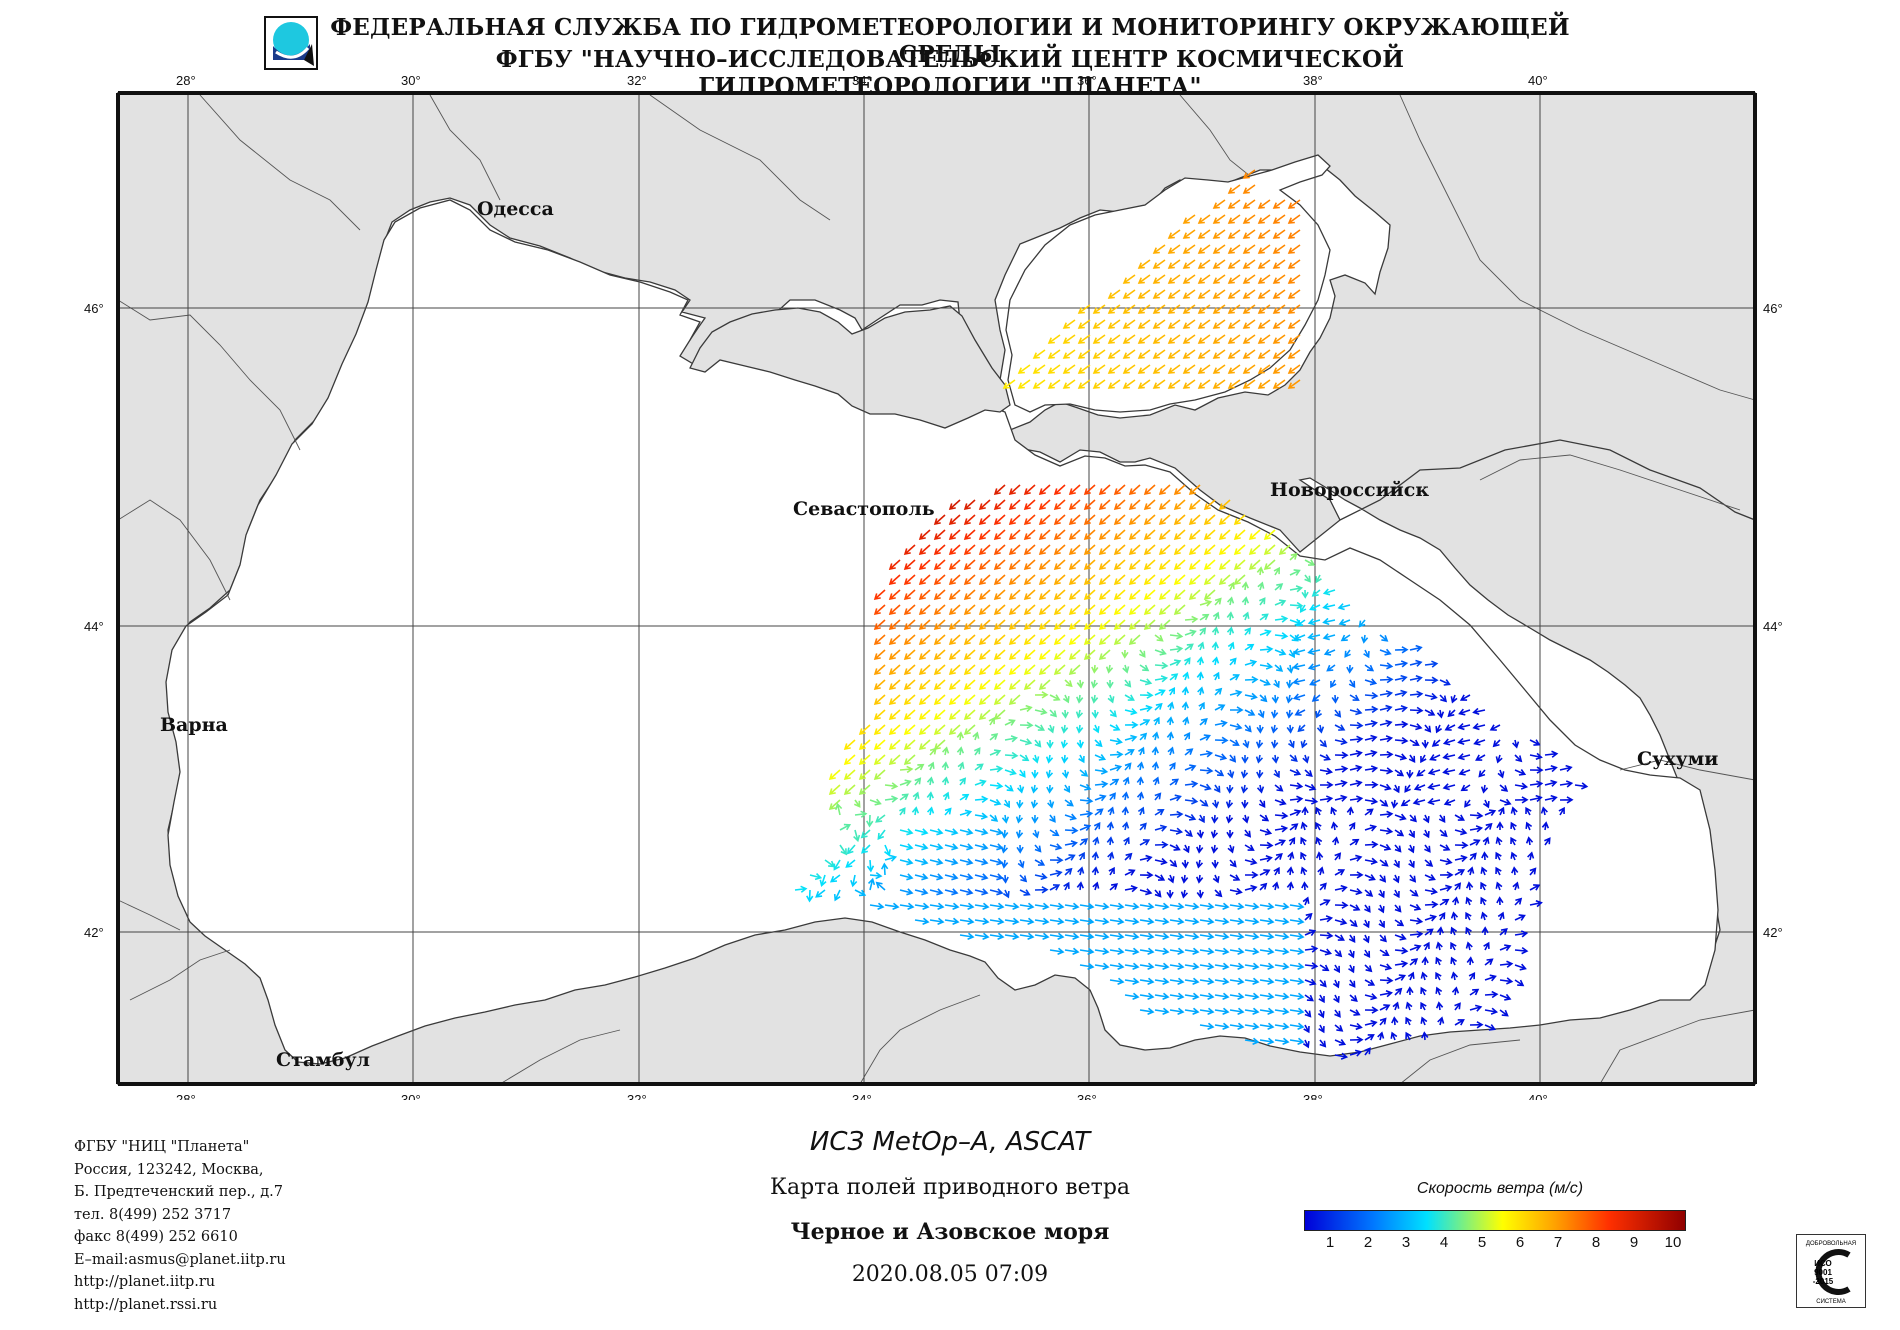 Image resolution: width=1900 pixels, height=1330 pixels. What do you see at coordinates (411, 80) in the screenshot?
I see `lon-tick-30: 30°` at bounding box center [411, 80].